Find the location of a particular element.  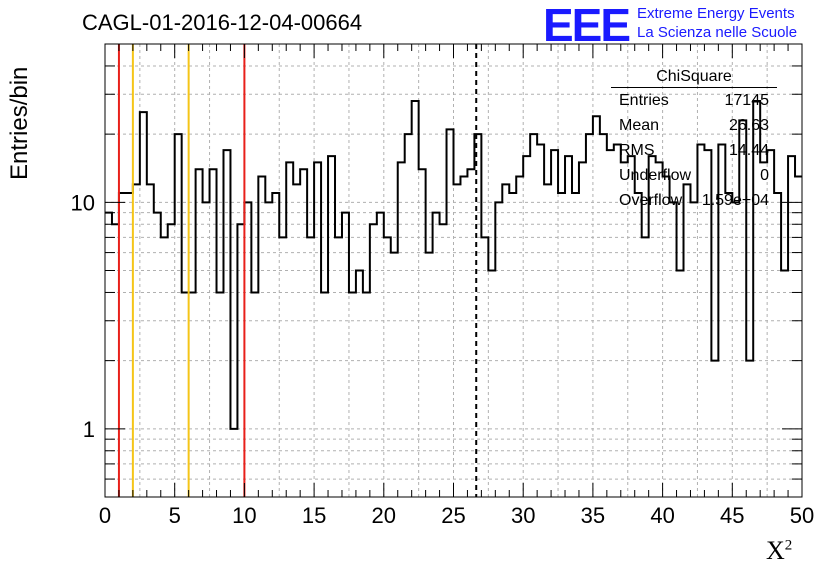

x-tick-label: 5 is located at coordinates (175, 515).